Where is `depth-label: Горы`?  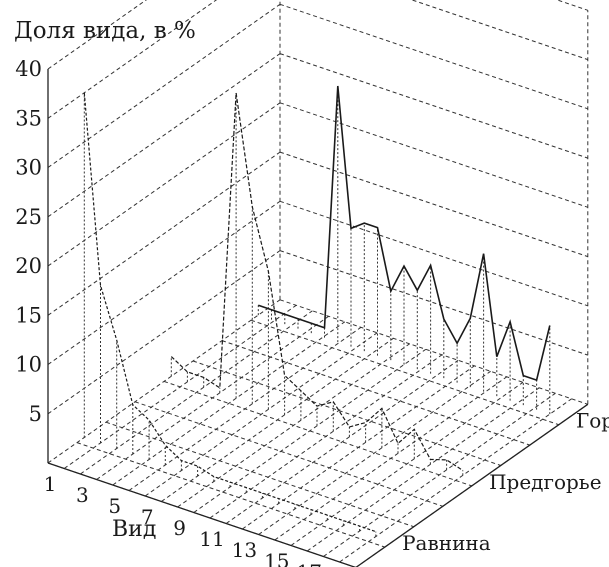
depth-label: Горы is located at coordinates (592, 421).